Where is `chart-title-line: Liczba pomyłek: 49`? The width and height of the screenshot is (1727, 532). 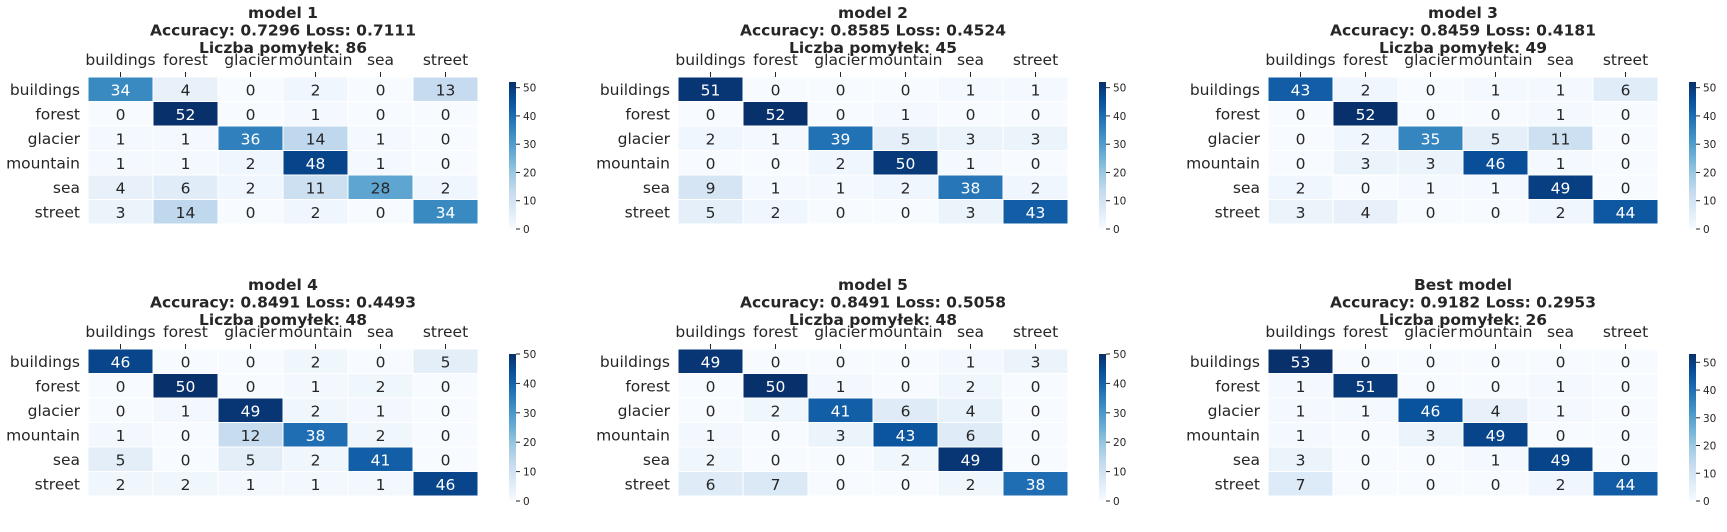
chart-title-line: Liczba pomyłek: 49 is located at coordinates (1463, 48).